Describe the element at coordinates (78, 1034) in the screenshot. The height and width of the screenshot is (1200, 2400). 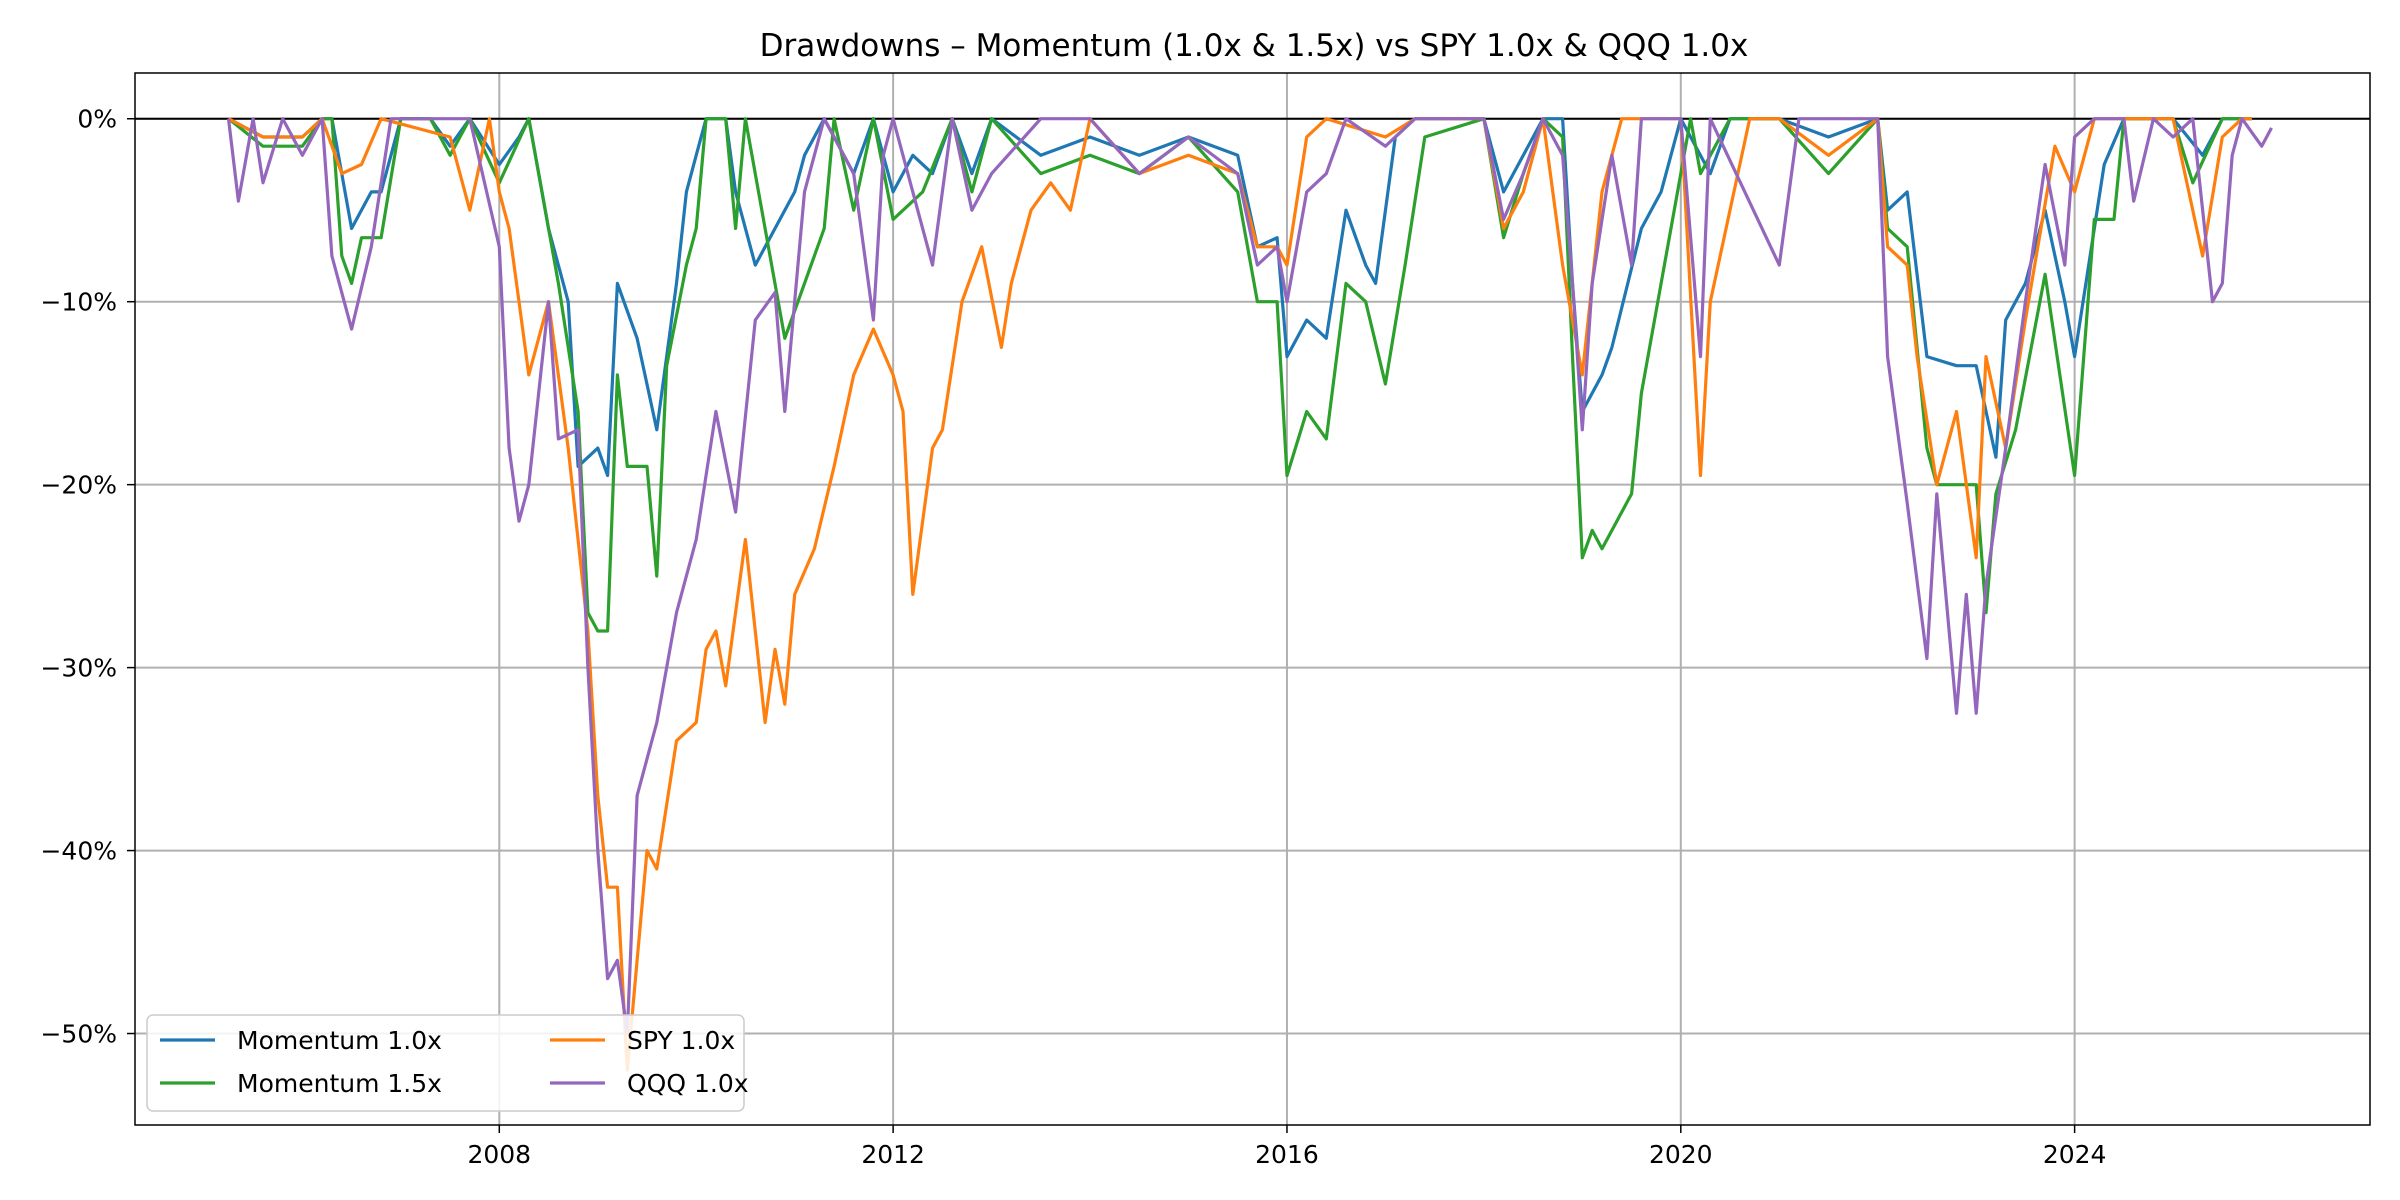
I see `y-tick-label: −50%` at that location.